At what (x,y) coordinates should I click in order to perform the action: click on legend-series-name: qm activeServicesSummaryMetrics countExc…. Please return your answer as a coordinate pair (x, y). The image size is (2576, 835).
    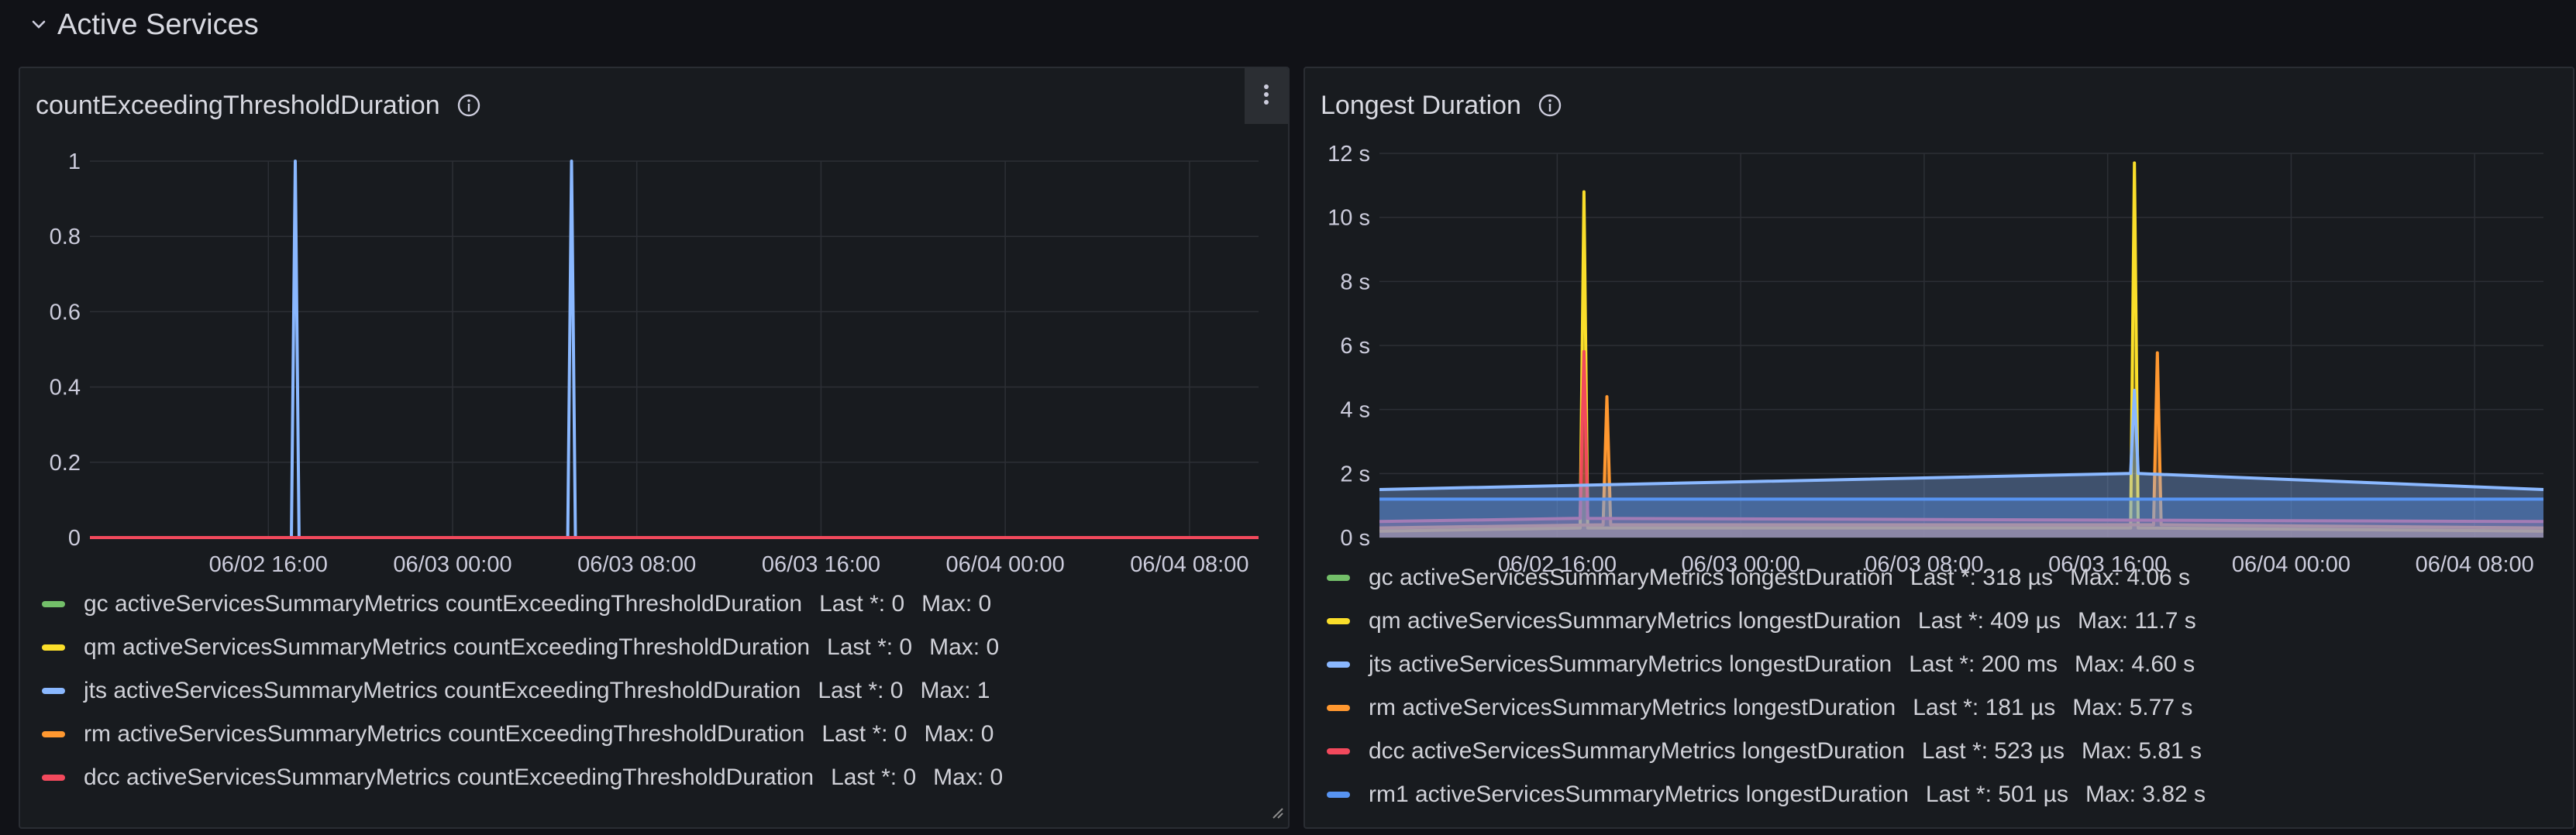
    Looking at the image, I should click on (447, 647).